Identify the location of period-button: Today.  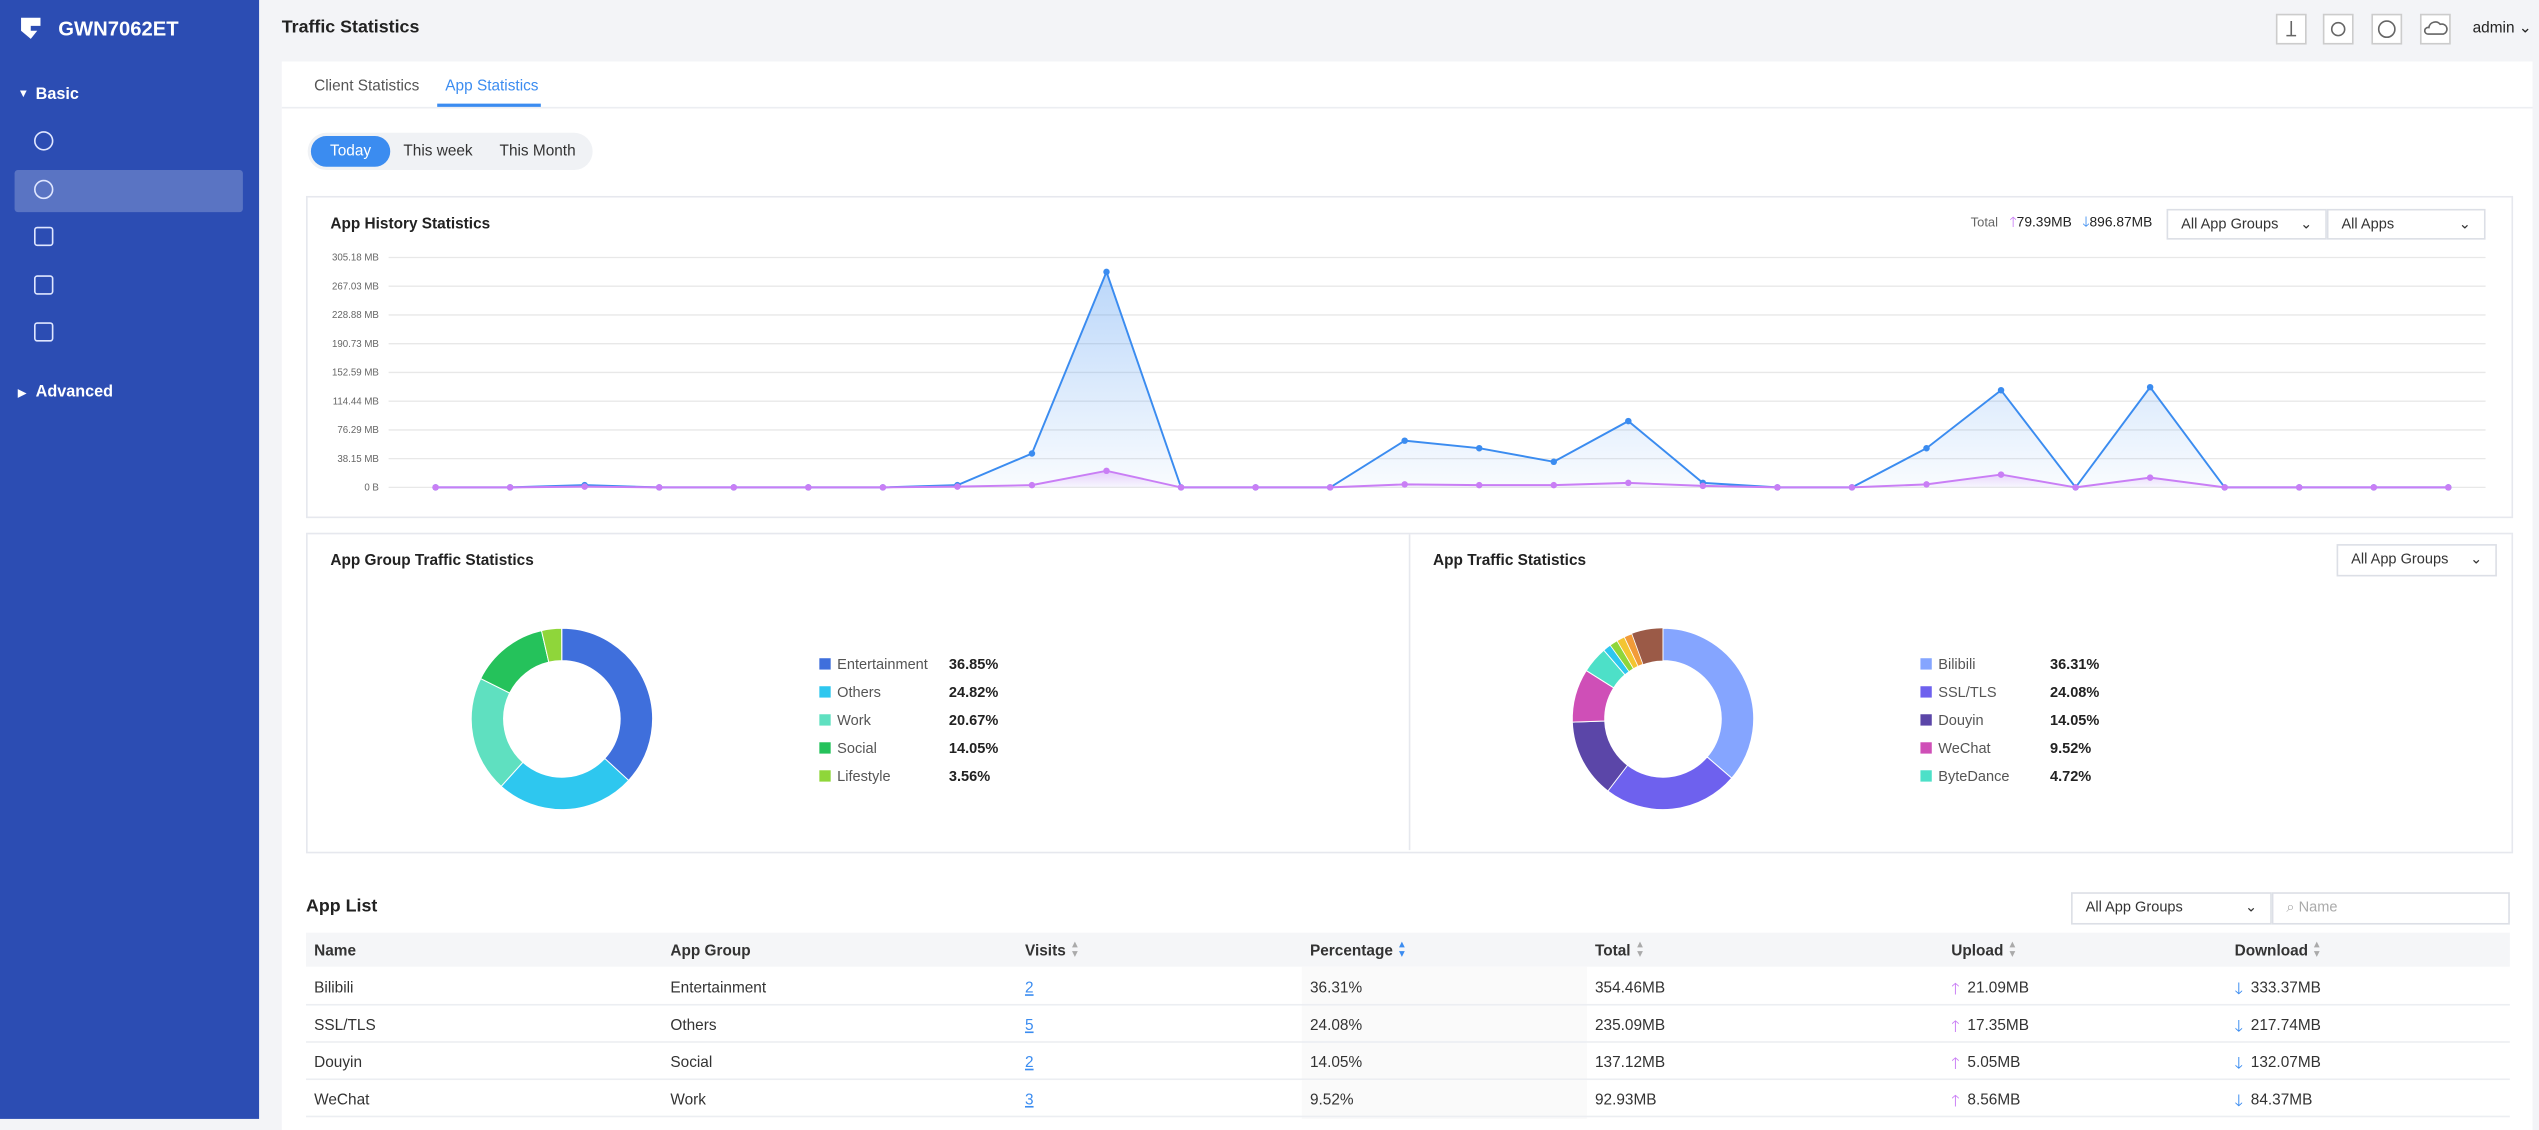
(350, 151).